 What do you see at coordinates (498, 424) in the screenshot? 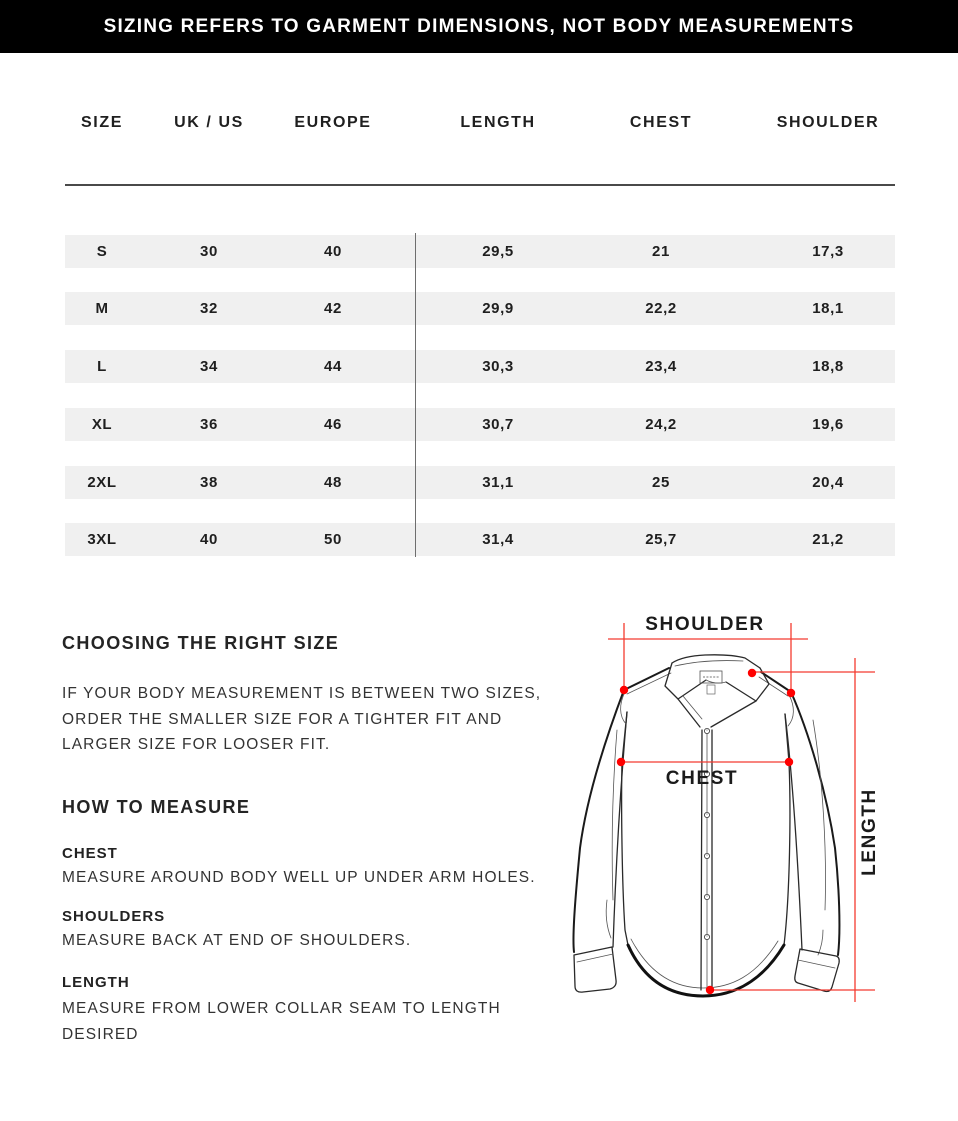
I see `cell-length: 30,7` at bounding box center [498, 424].